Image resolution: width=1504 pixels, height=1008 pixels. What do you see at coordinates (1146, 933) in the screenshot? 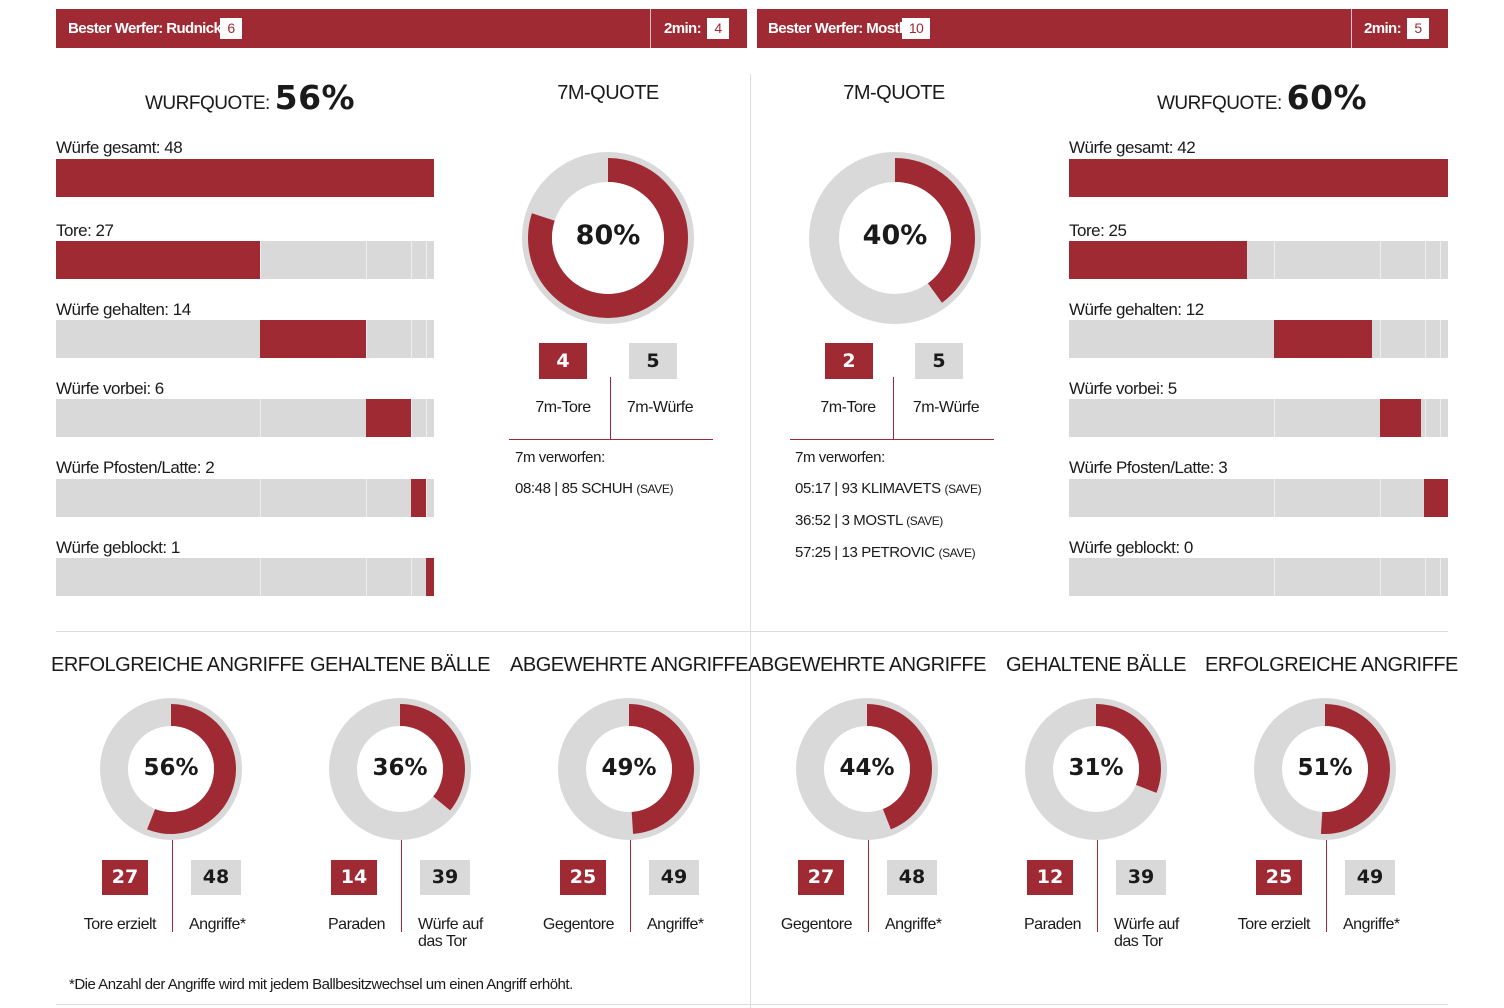
I see `stat-label-b: Würfe auf das Tor` at bounding box center [1146, 933].